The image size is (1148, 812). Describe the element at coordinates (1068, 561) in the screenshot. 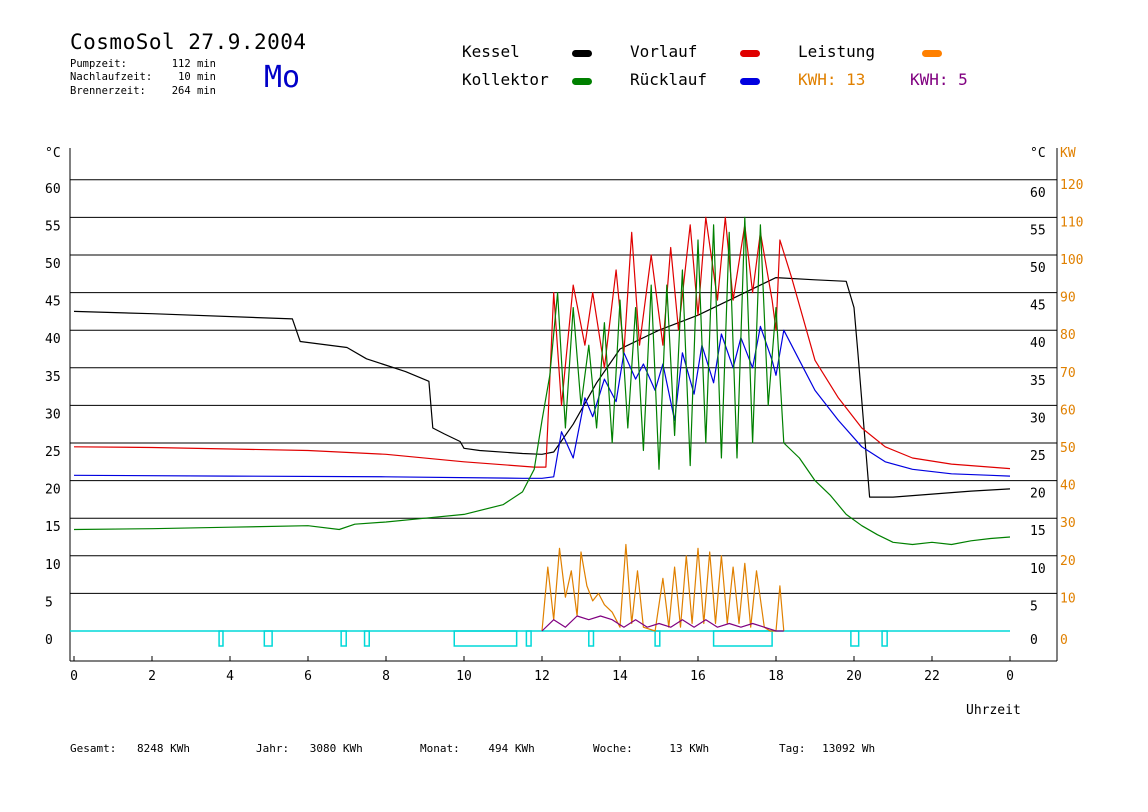

I see `kw-tick-label: 20` at that location.